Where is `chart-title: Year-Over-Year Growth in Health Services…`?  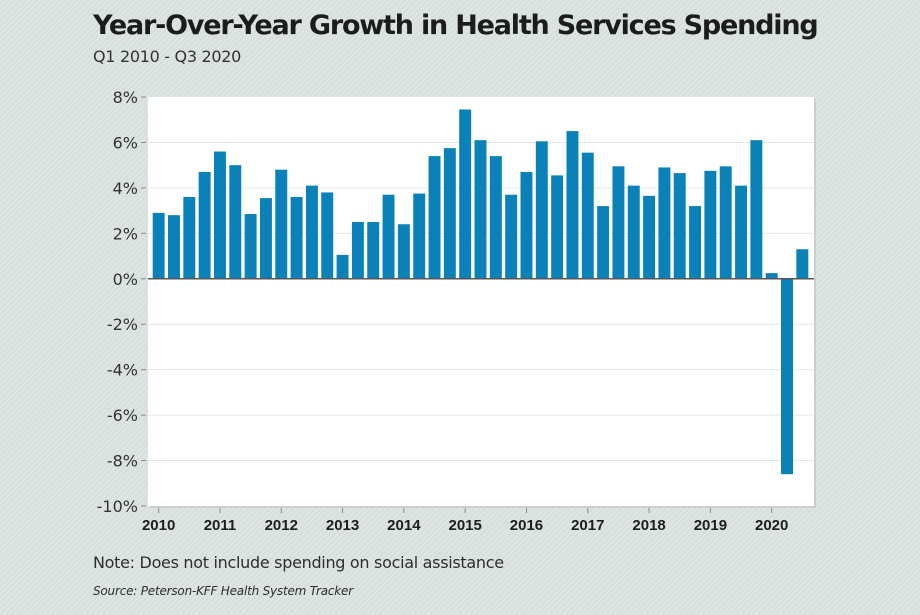
chart-title: Year-Over-Year Growth in Health Services… is located at coordinates (456, 25).